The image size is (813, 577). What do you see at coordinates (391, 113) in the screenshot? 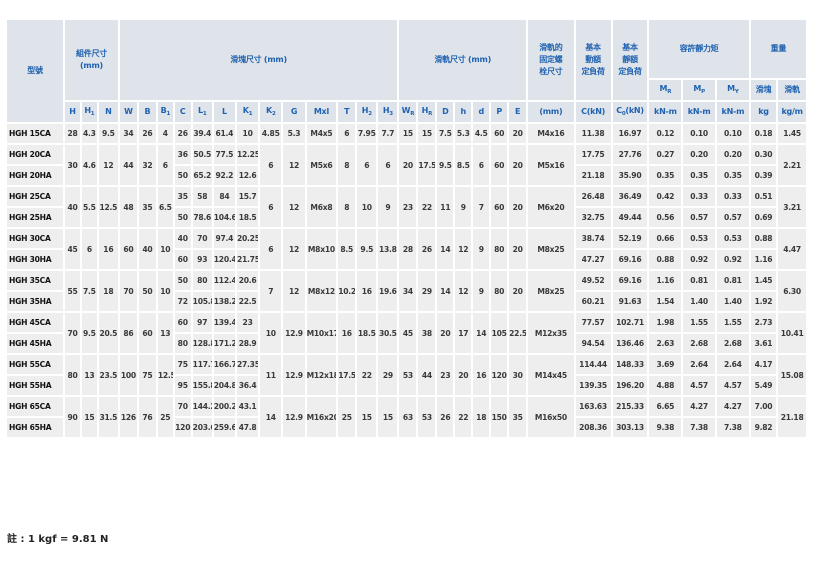
I see `label-sub: 3` at bounding box center [391, 113].